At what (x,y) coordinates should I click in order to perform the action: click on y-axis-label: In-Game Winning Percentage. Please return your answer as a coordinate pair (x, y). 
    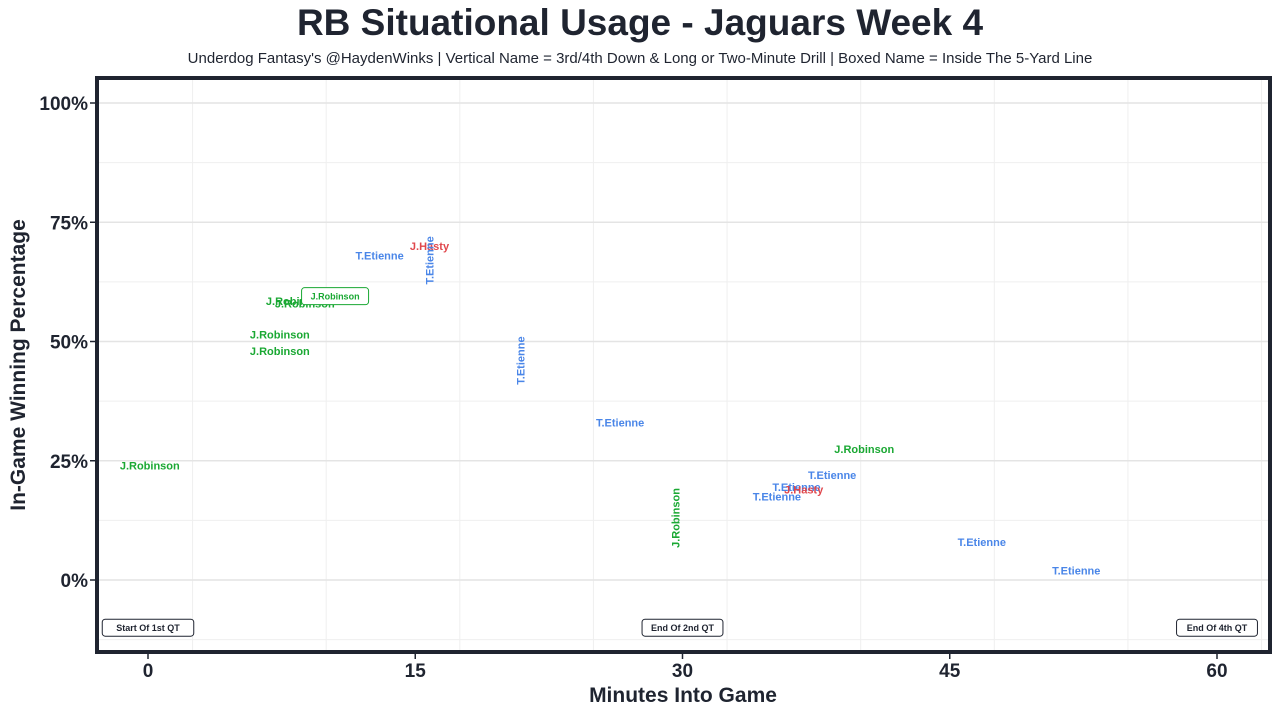
    Looking at the image, I should click on (18, 365).